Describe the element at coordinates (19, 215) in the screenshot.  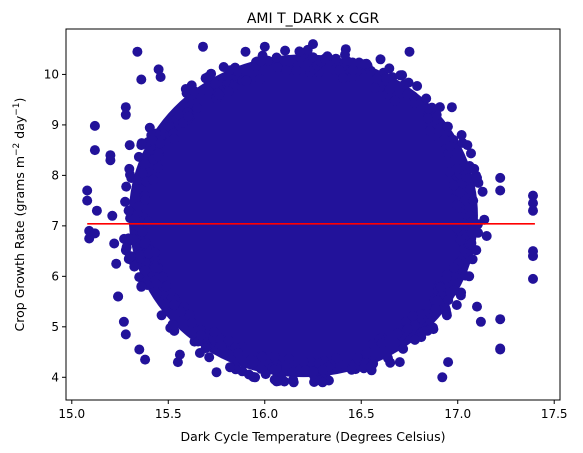
I see `y-axis-label: Crop Growth Rate (grams m−2 day−1)` at that location.